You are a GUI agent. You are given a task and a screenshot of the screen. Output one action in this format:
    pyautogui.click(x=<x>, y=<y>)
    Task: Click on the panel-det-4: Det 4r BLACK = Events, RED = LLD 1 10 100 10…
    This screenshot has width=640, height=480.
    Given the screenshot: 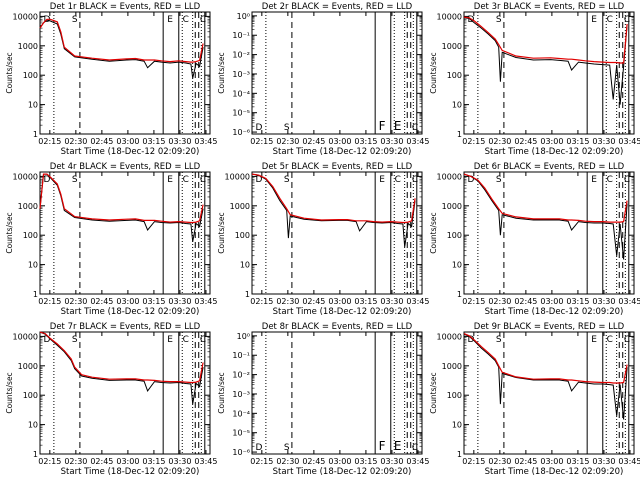 What is the action you would take?
    pyautogui.click(x=111, y=239)
    